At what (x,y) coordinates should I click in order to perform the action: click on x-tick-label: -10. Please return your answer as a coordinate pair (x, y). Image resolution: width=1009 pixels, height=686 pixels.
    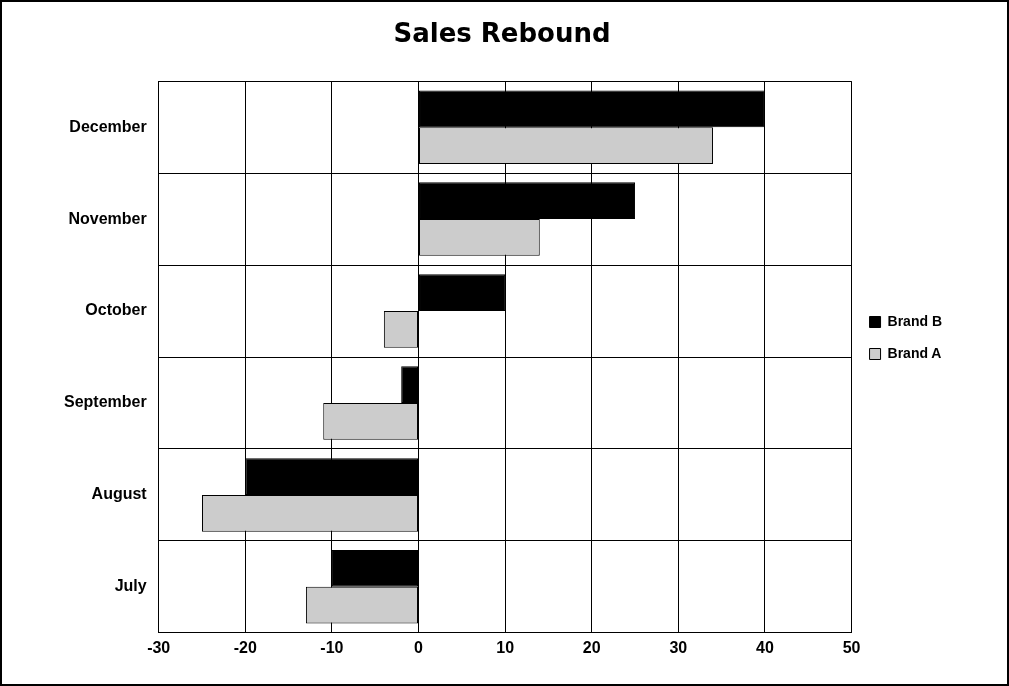
    Looking at the image, I should click on (332, 647).